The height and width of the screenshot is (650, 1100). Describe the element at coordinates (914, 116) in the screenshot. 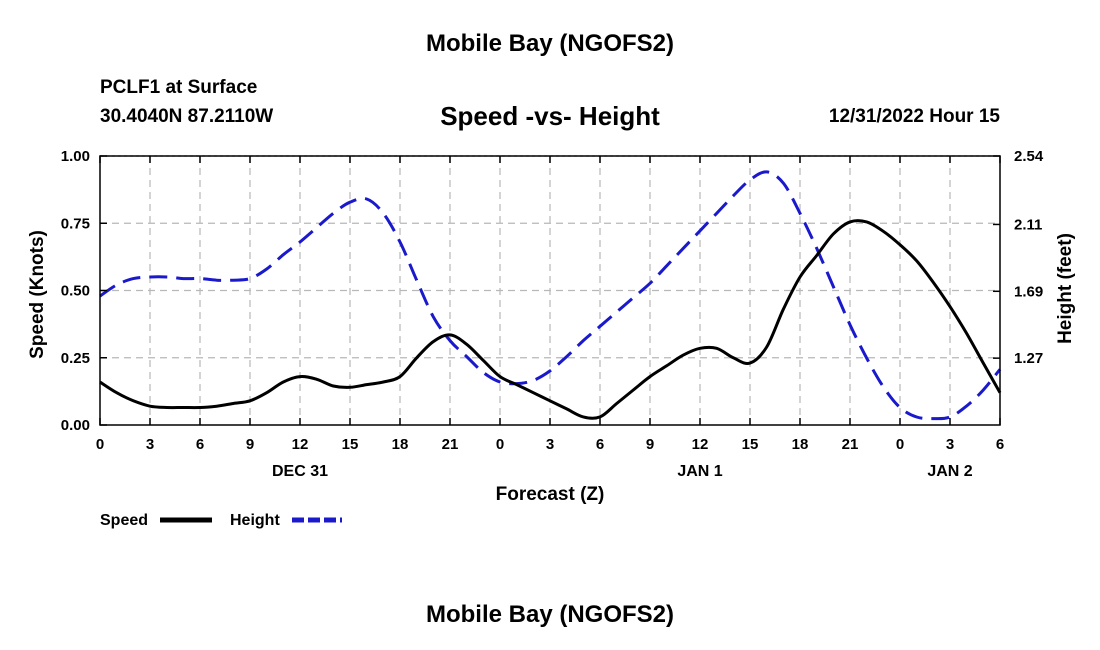

I see `date-hour-label: 12/31/2022 Hour 15` at that location.